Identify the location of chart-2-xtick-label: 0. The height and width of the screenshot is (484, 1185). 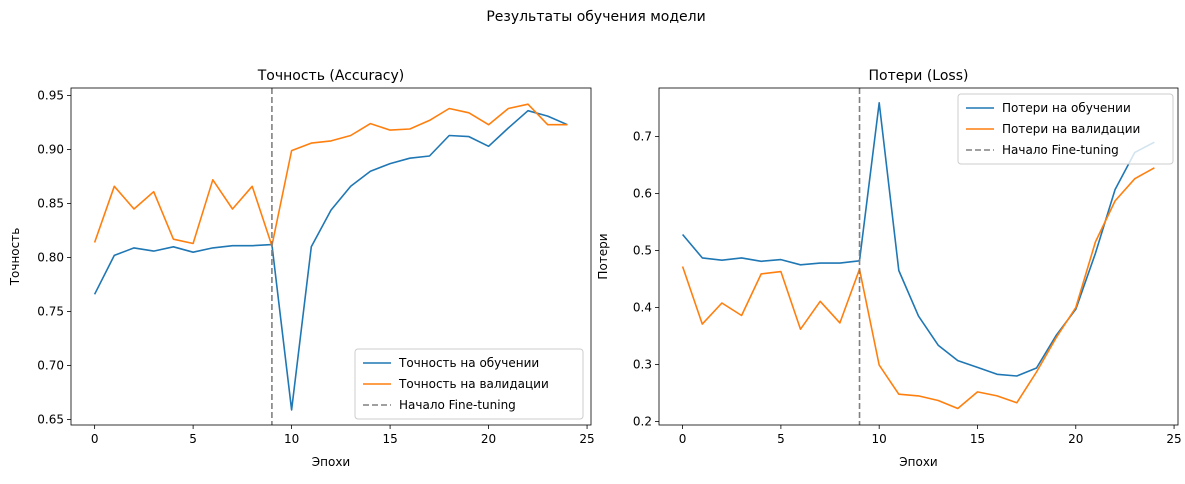
(683, 439).